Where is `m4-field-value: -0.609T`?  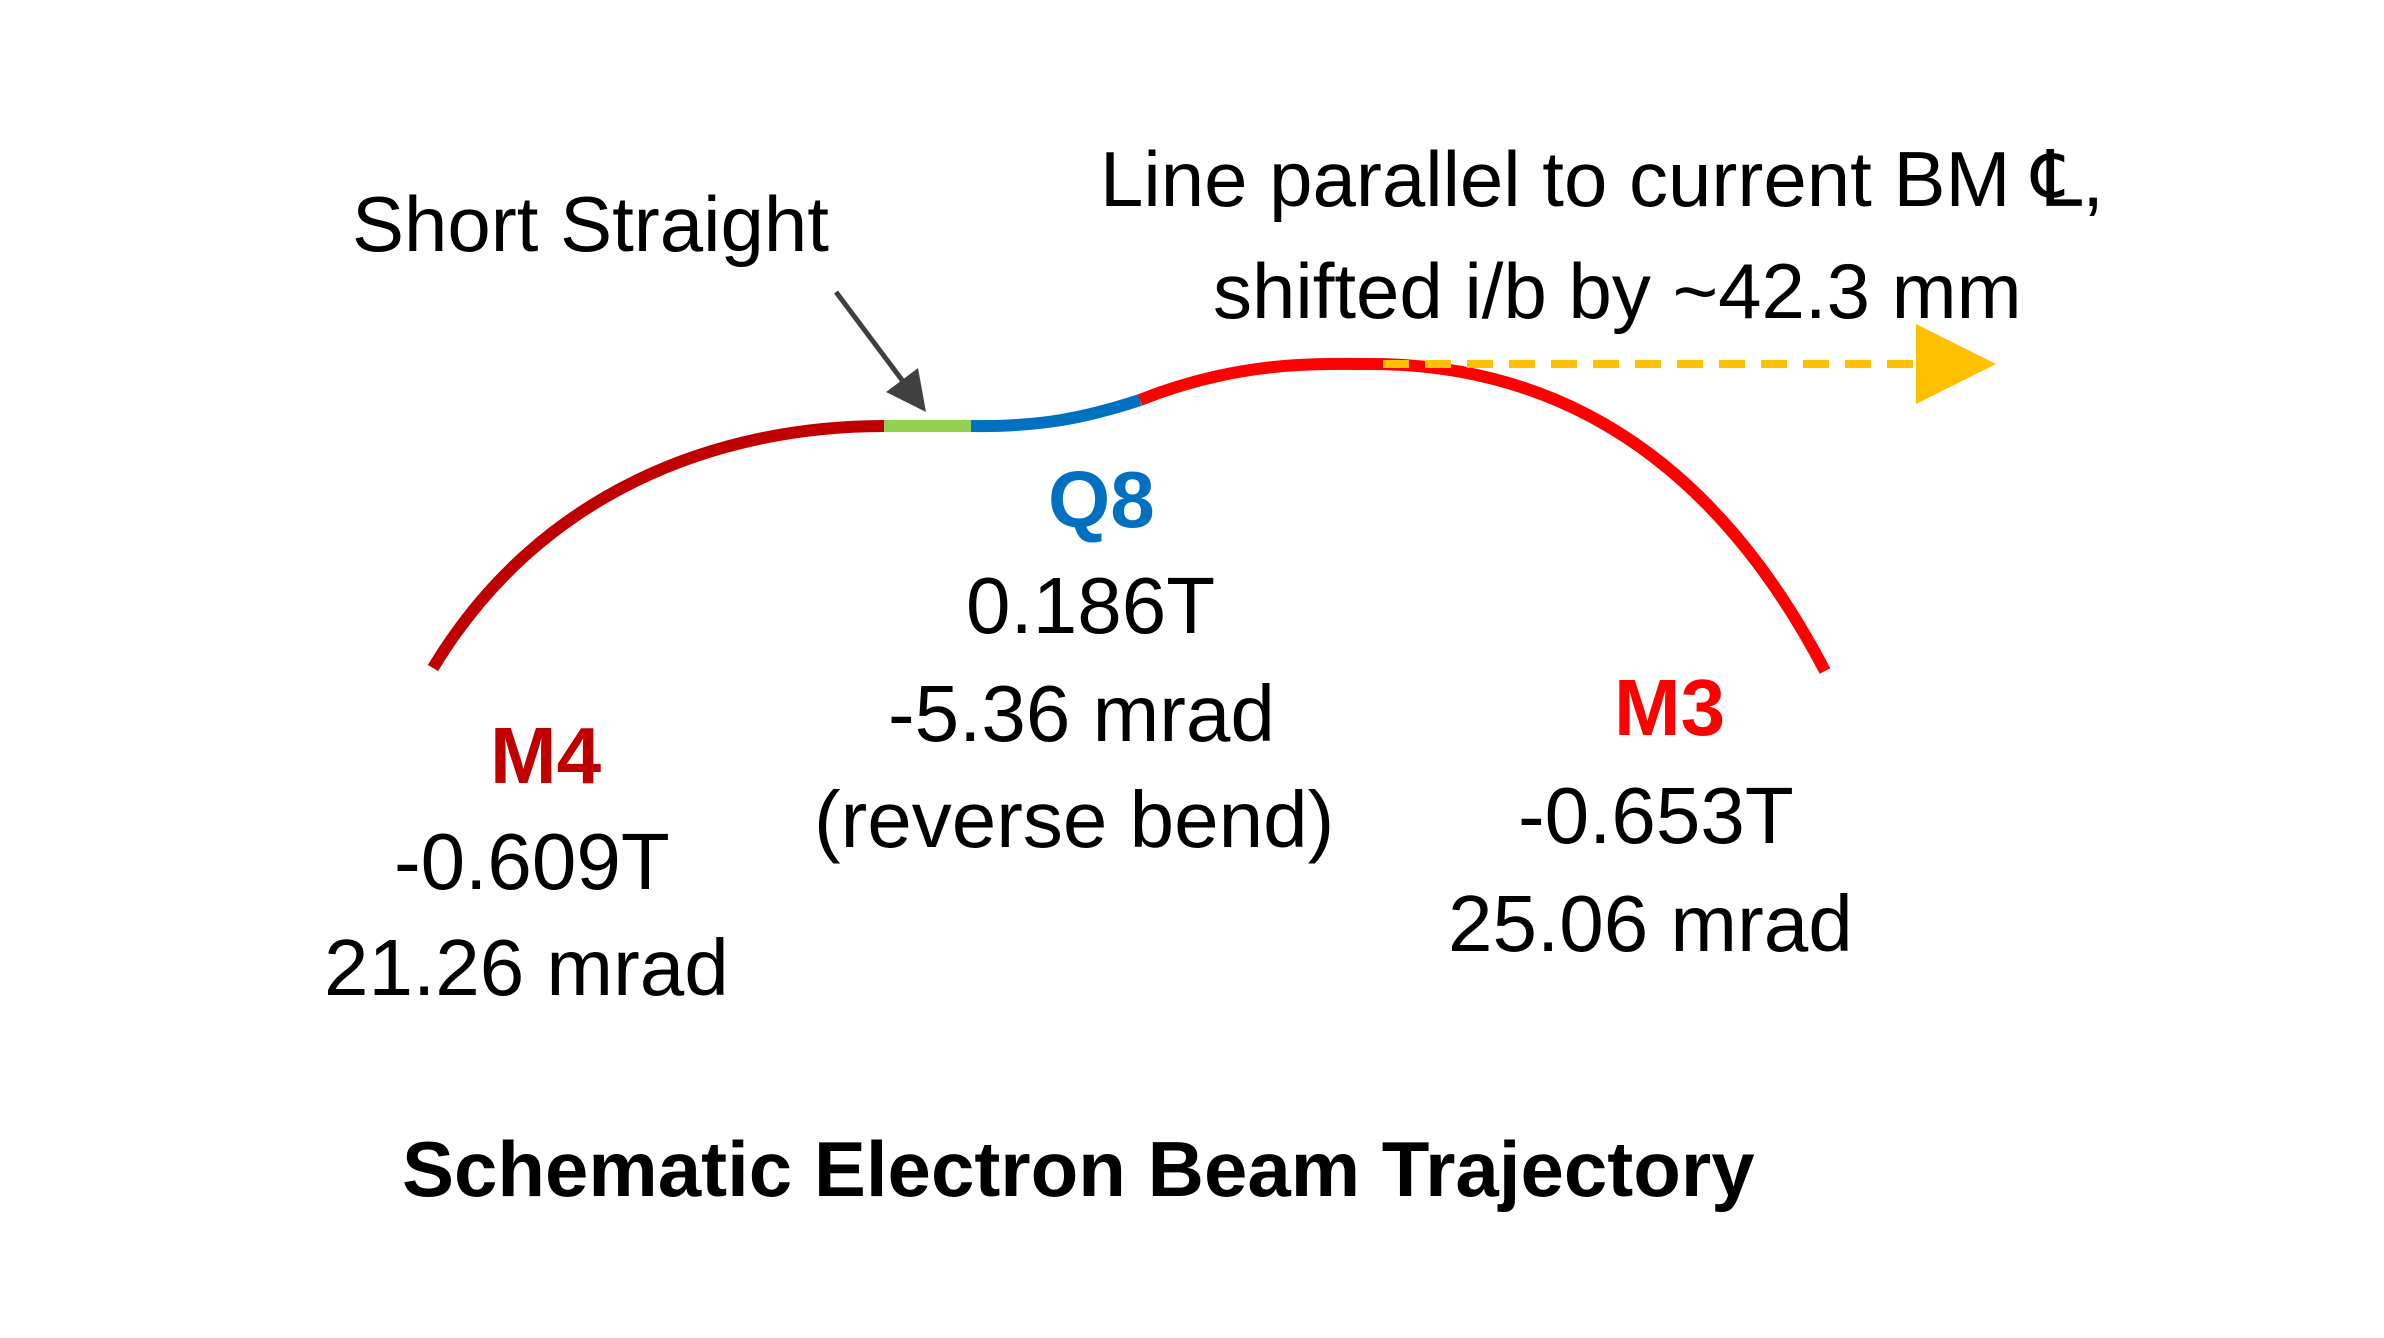
m4-field-value: -0.609T is located at coordinates (532, 861).